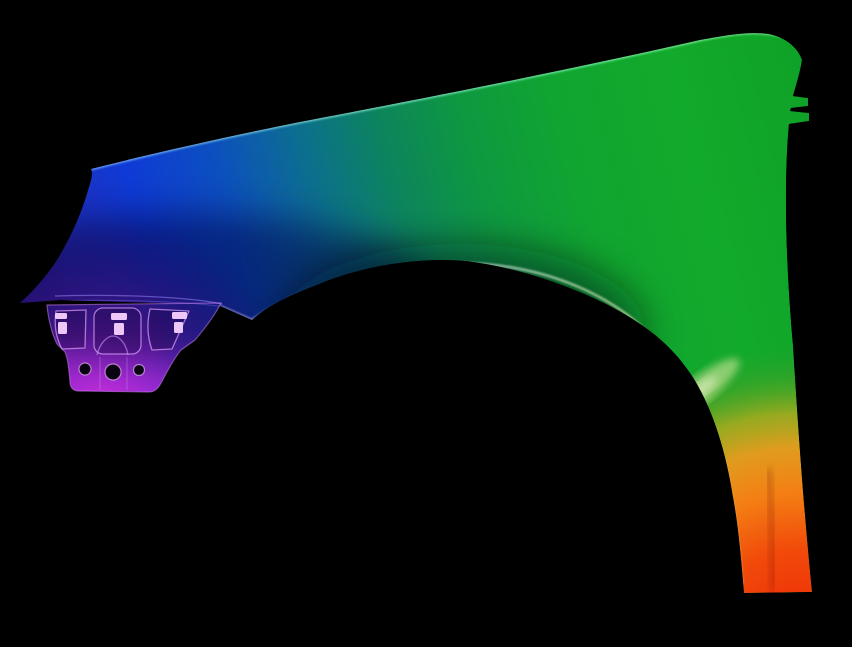  Describe the element at coordinates (112, 345) in the screenshot. I see `bracket-notch-arc` at that location.